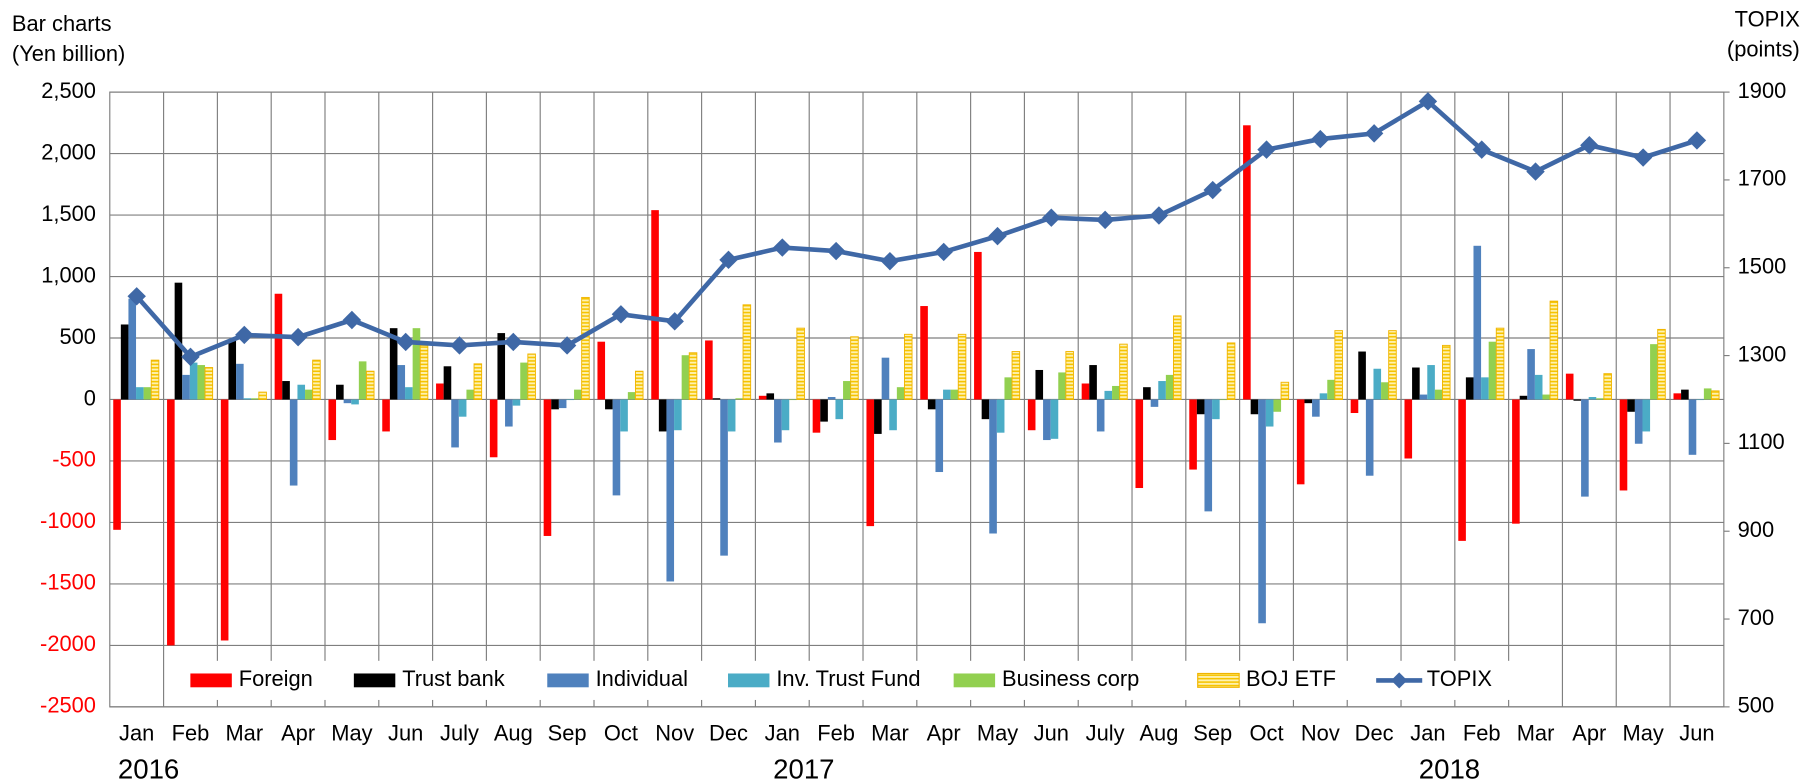 This screenshot has width=1806, height=784. I want to click on x-tick-label: July, so click(459, 732).